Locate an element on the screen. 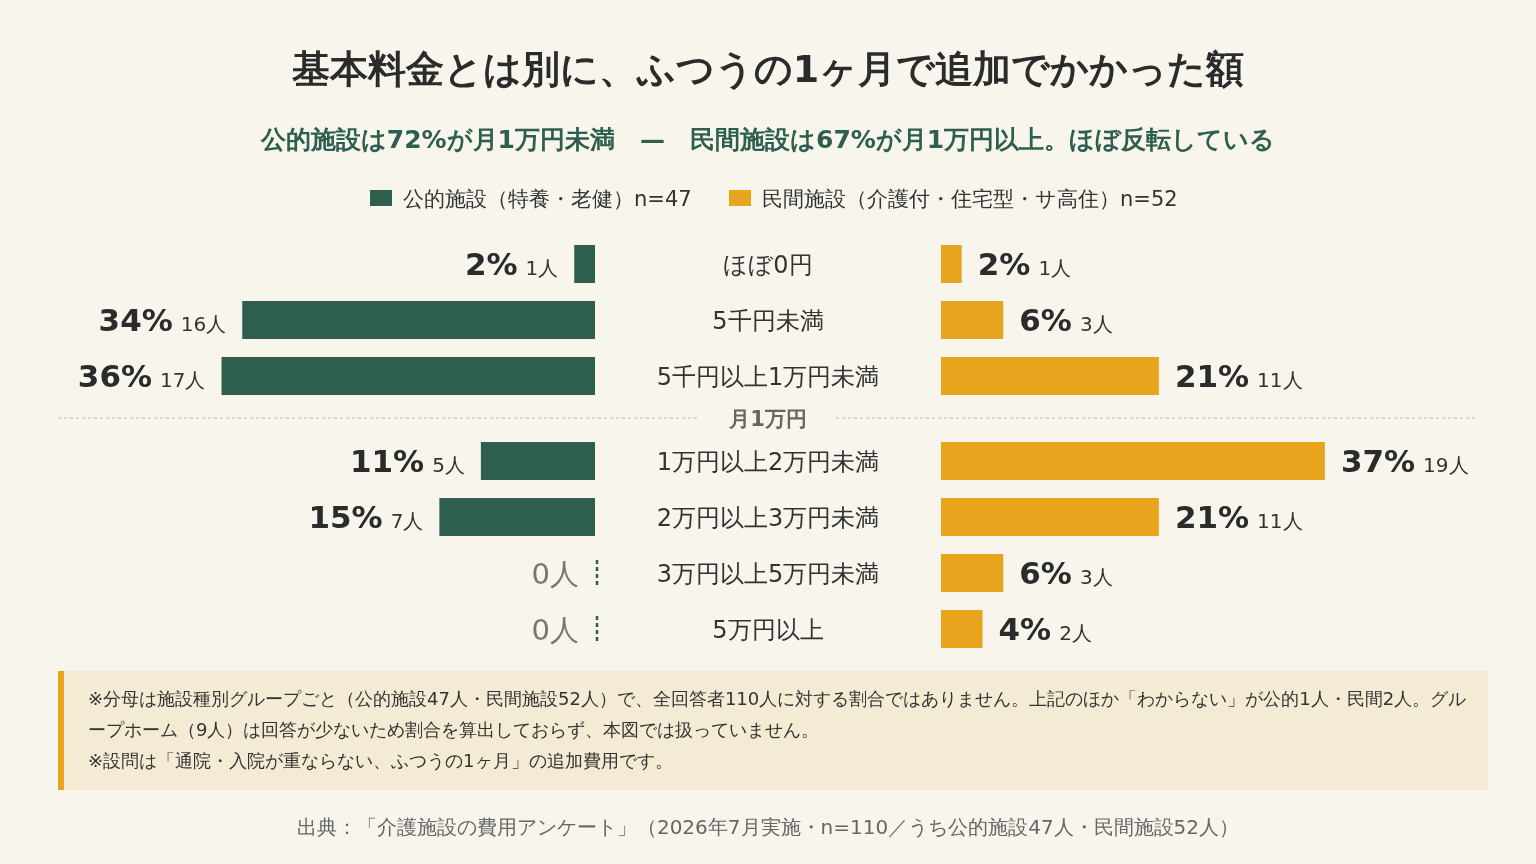  text: 公的施設は72%が月1万円未満 — 民間施設は67%が月1万円以上。ほぼ反転している is located at coordinates (767, 139).